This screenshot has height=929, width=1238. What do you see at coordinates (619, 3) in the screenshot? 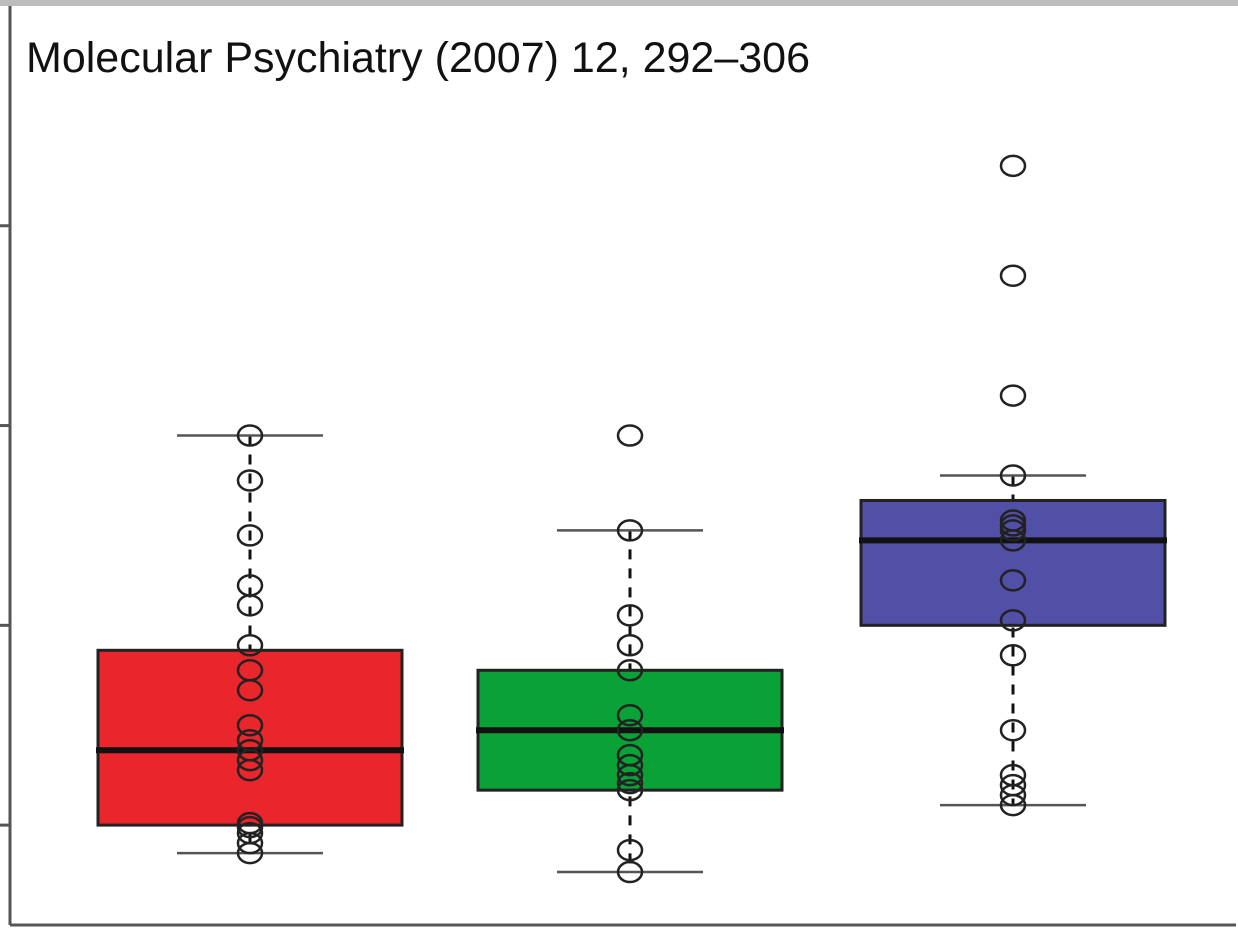
I see `plot-frame-top` at bounding box center [619, 3].